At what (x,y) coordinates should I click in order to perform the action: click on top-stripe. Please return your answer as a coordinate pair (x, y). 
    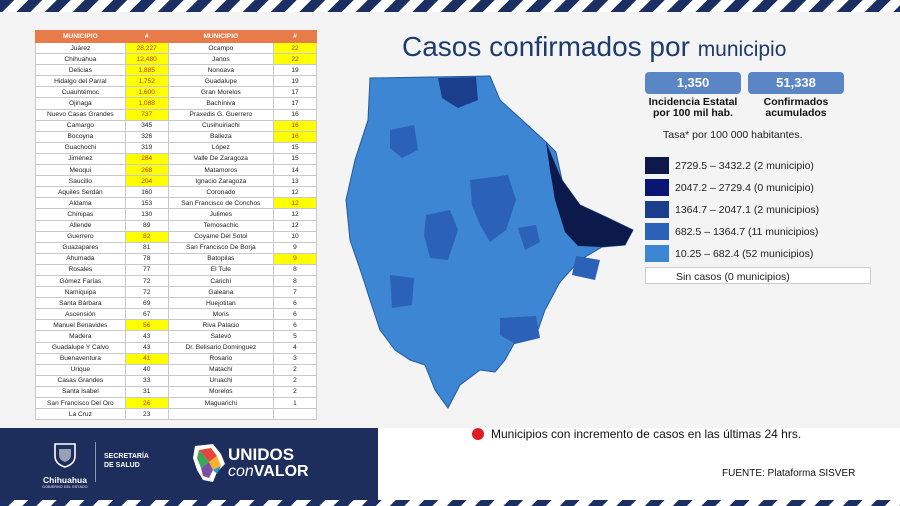
    Looking at the image, I should click on (450, 6).